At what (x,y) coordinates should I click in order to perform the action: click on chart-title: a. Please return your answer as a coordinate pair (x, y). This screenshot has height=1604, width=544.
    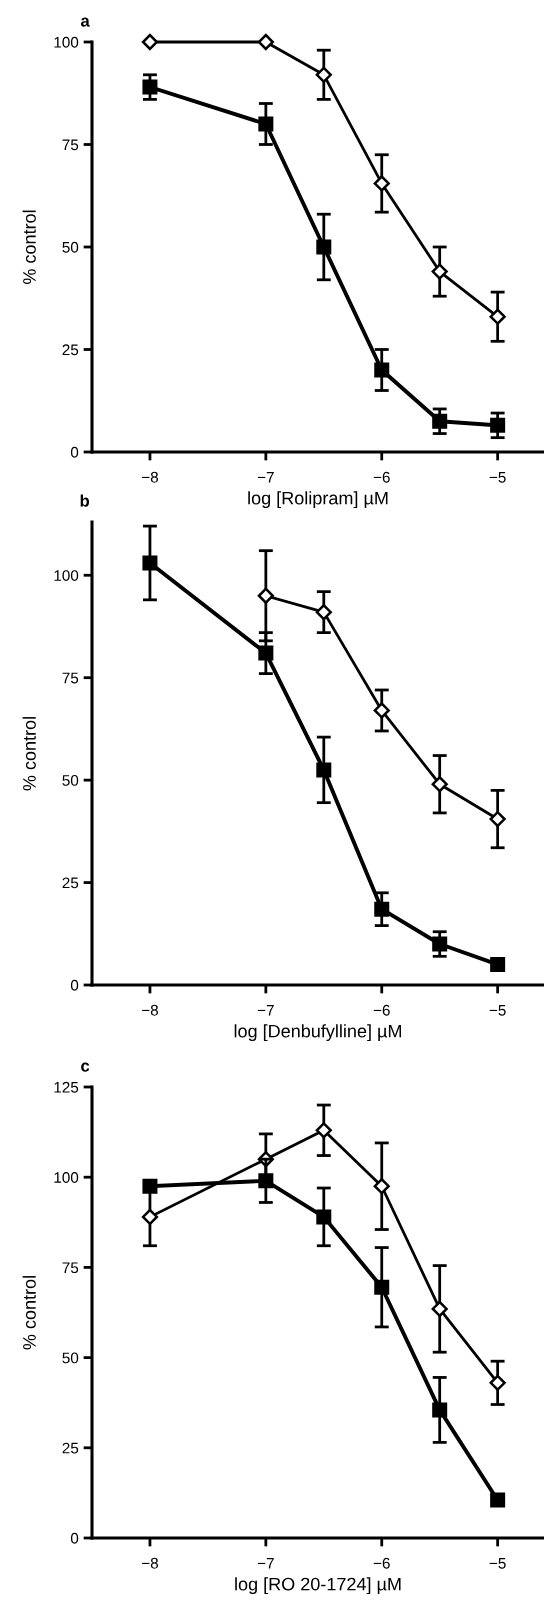
    Looking at the image, I should click on (85, 22).